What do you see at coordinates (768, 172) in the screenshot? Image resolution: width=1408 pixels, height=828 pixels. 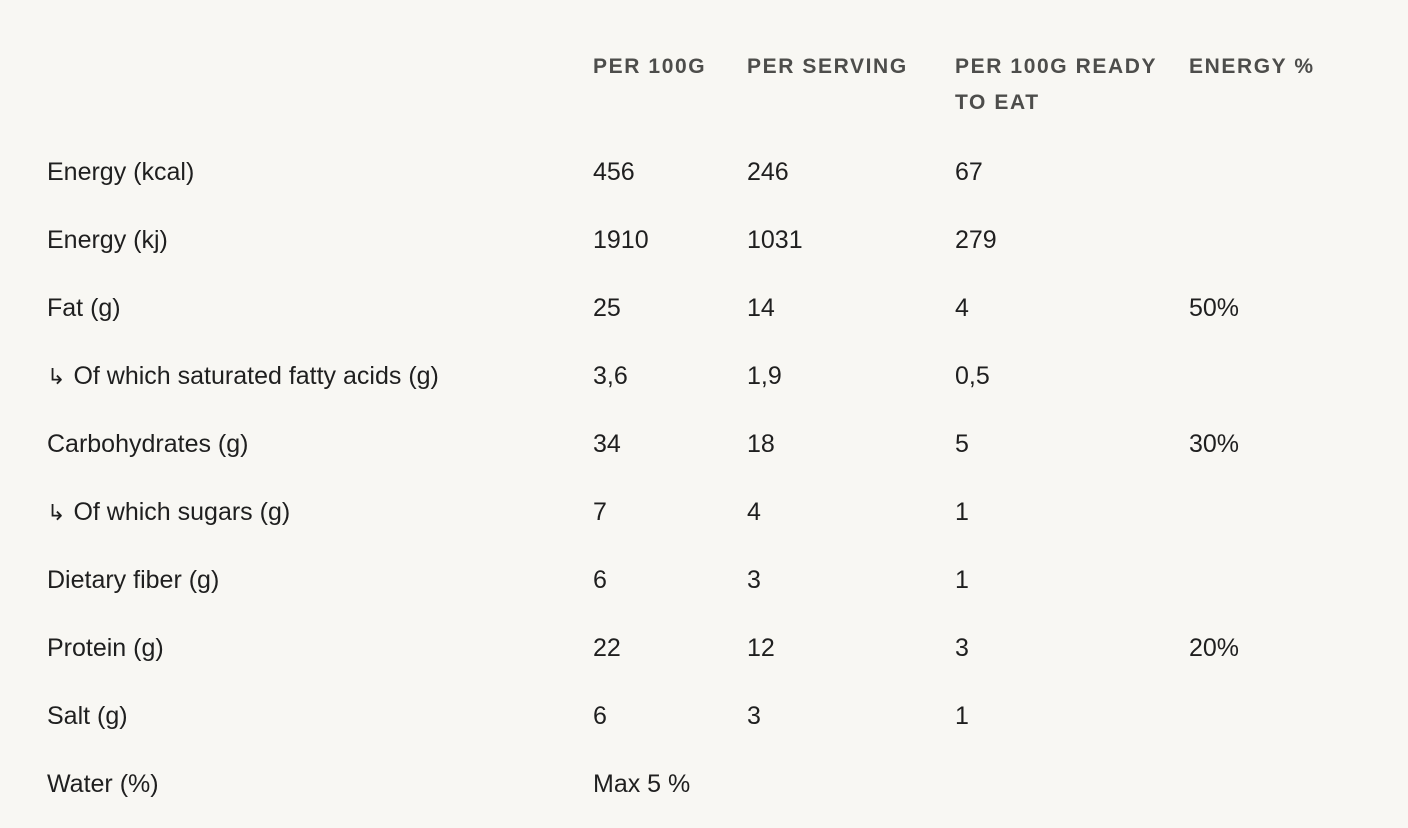 I see `cell-per-serving: 246` at bounding box center [768, 172].